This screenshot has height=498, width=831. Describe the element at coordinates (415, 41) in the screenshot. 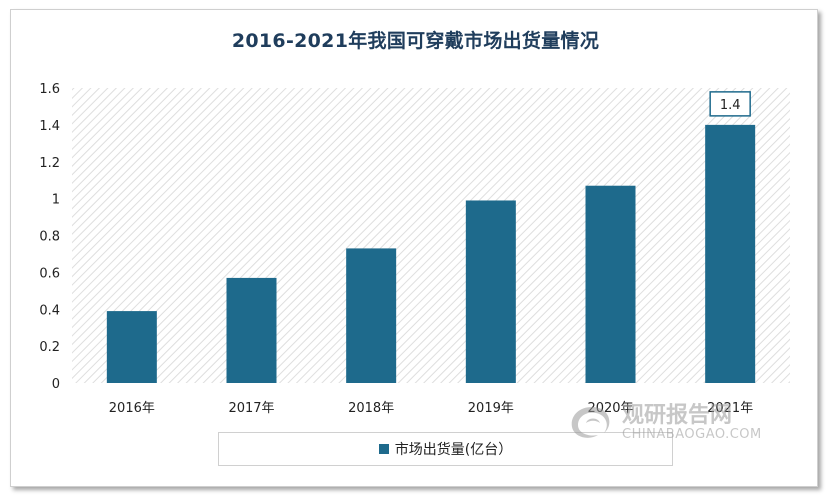

I see `chart-title: 2016-2021年我国可穿戴市场出货量情况` at that location.